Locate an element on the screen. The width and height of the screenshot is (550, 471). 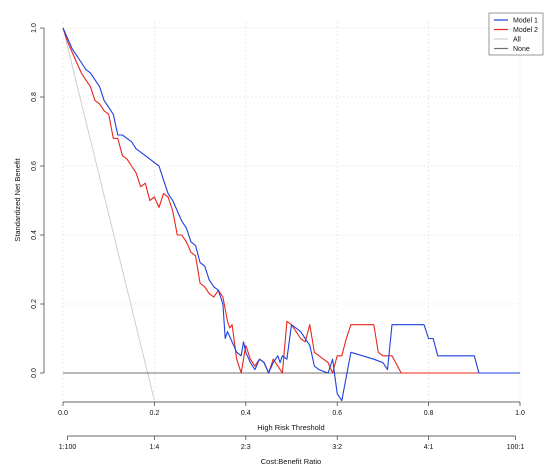
legend-label-1: Model 2 is located at coordinates (525, 30).